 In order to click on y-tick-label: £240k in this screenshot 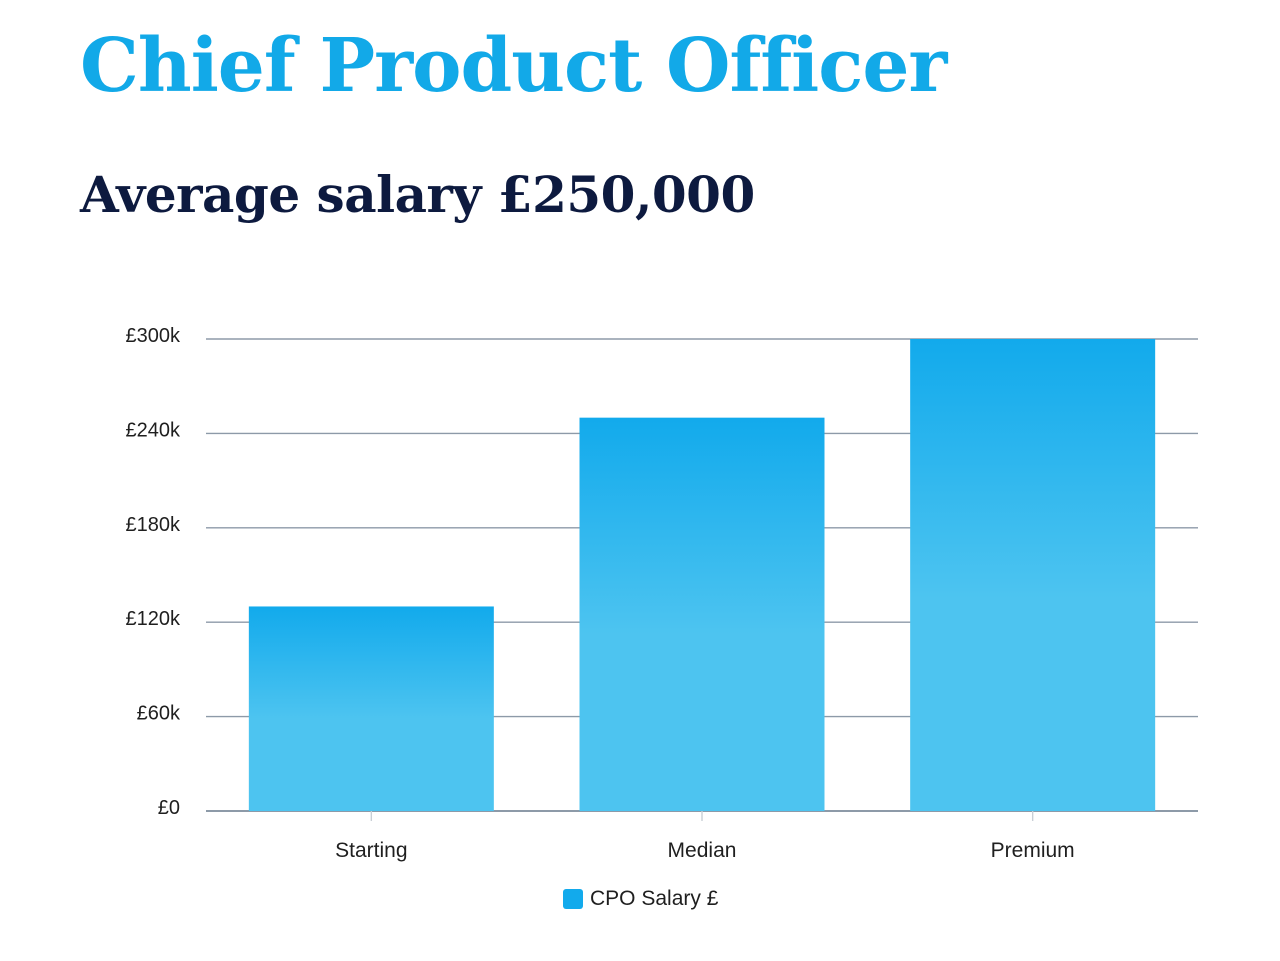, I will do `click(153, 430)`.